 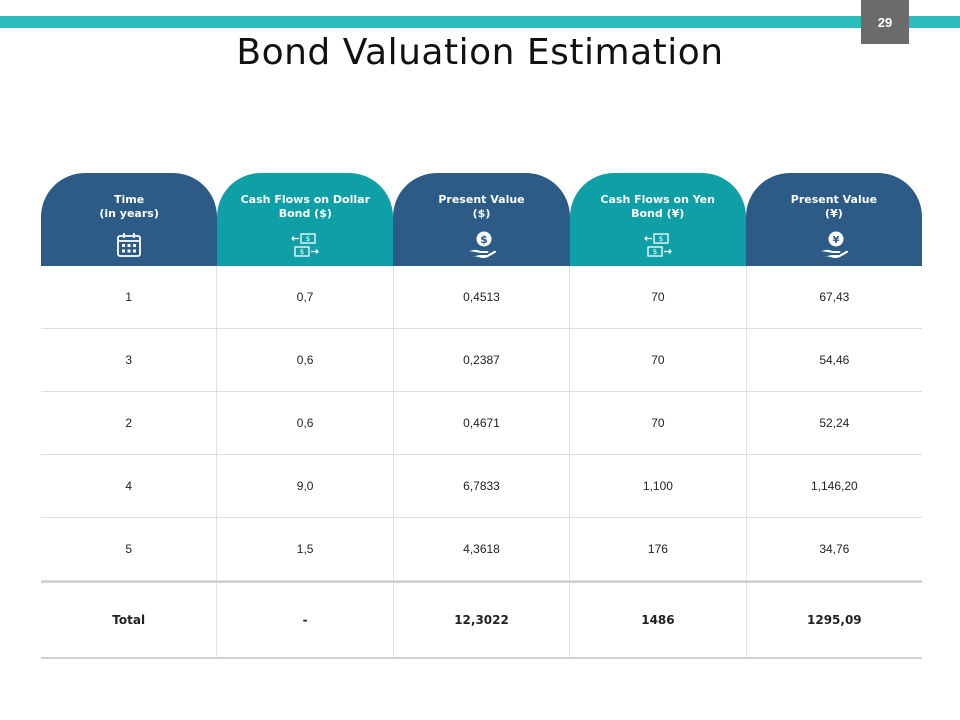 What do you see at coordinates (129, 486) in the screenshot?
I see `cell-time: 4` at bounding box center [129, 486].